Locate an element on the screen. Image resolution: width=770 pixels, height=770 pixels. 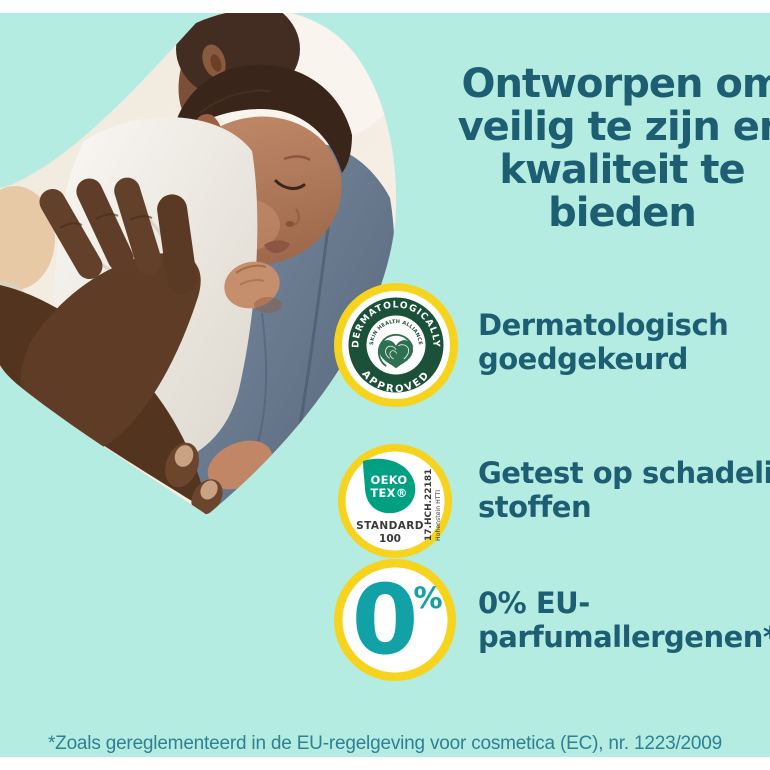
benefit-label-dermatologisch: Dermatologisch goedgekeurd is located at coordinates (624, 342).